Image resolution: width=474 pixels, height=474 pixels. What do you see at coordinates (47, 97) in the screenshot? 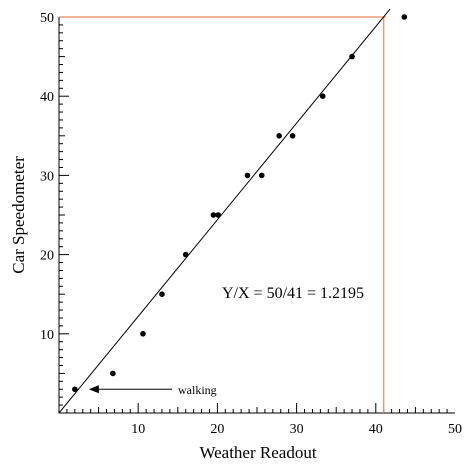
I see `y-tick-label: 40` at bounding box center [47, 97].